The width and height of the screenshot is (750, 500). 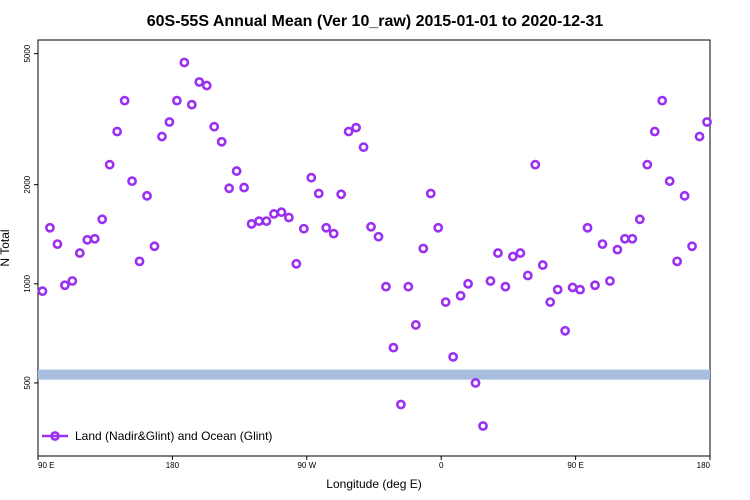 What do you see at coordinates (27, 184) in the screenshot?
I see `y-tick-label: 2000` at bounding box center [27, 184].